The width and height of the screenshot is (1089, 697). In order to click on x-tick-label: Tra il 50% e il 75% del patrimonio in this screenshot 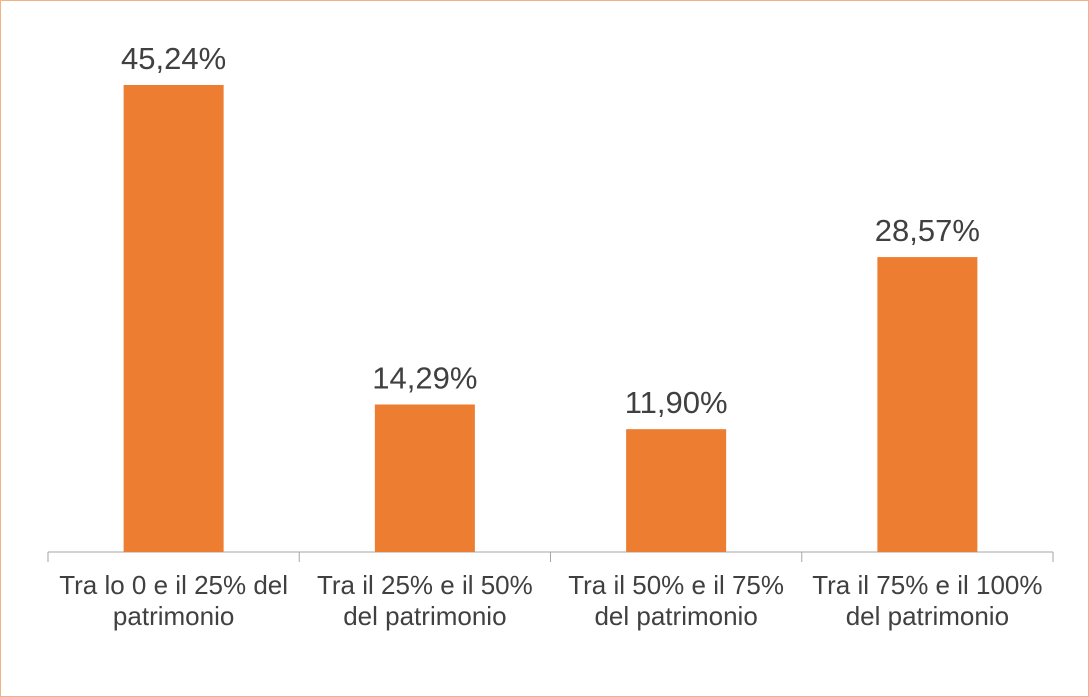, I will do `click(676, 600)`.